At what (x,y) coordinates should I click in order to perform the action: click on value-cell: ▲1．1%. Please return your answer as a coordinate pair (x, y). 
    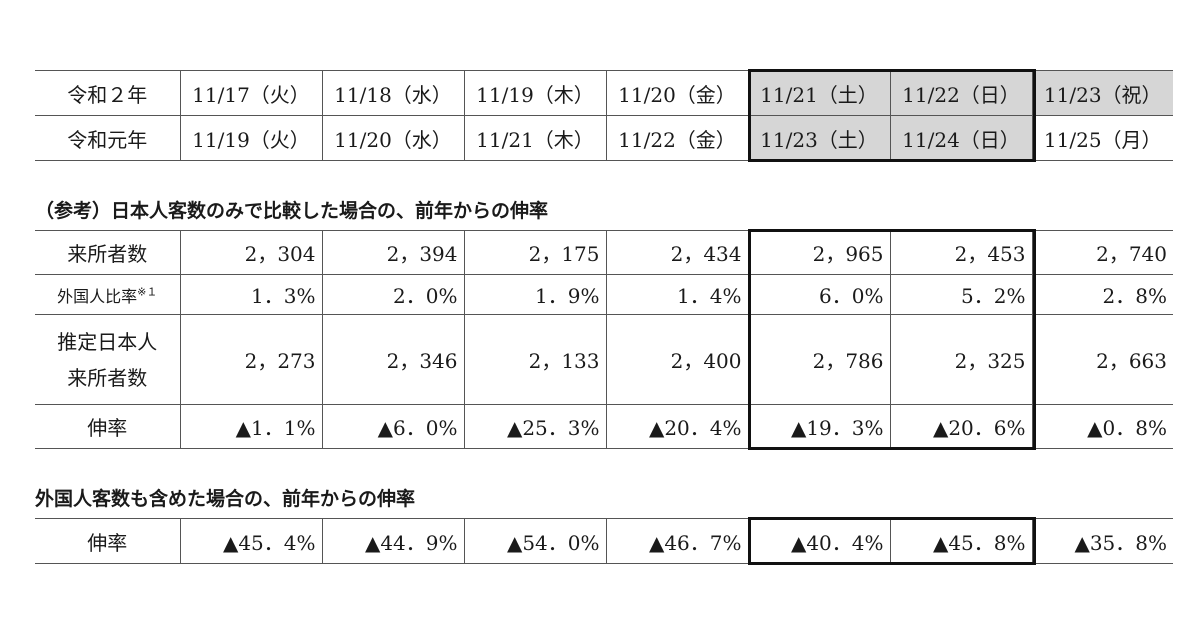
    Looking at the image, I should click on (250, 426).